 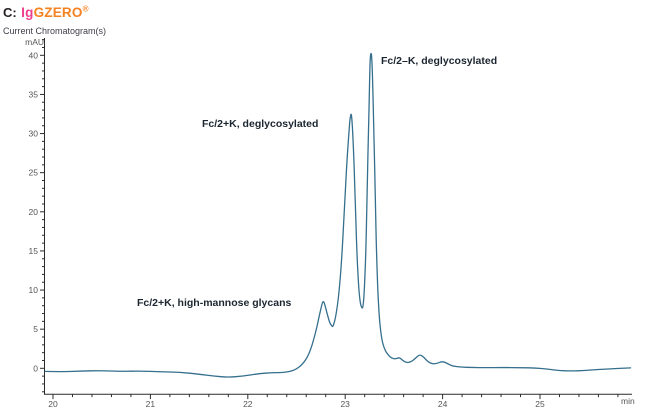 What do you see at coordinates (34, 42) in the screenshot?
I see `y-axis-unit-label: mAU` at bounding box center [34, 42].